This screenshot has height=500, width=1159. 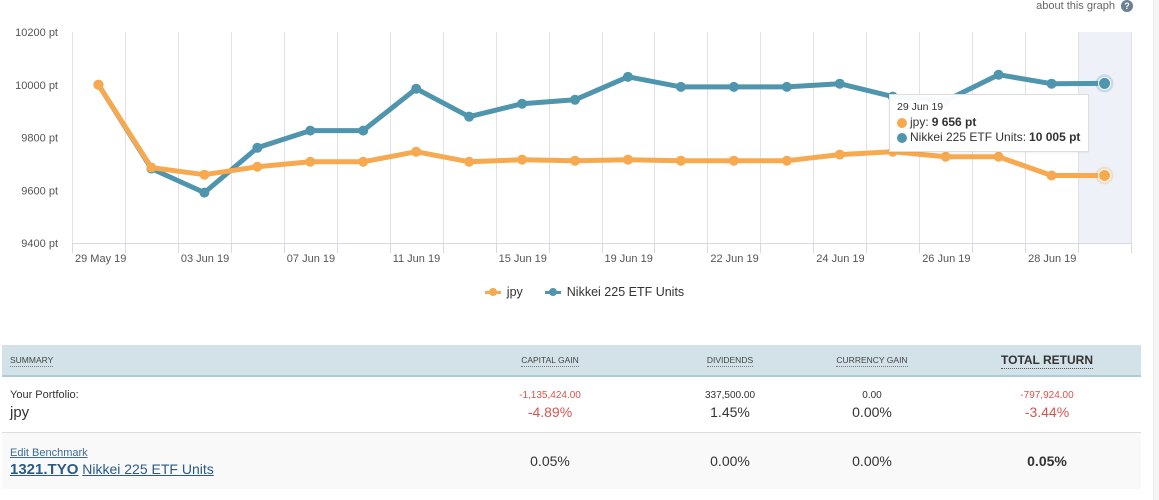 What do you see at coordinates (503, 292) in the screenshot?
I see `legend-item-jpy: jpy` at bounding box center [503, 292].